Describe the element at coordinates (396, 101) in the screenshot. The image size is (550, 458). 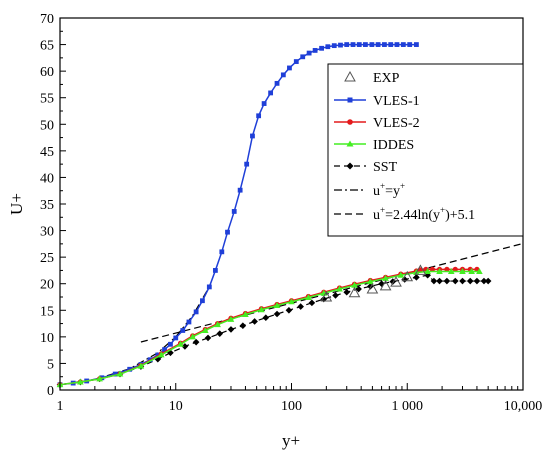
I see `legend-label-vles1: VLES-1` at that location.